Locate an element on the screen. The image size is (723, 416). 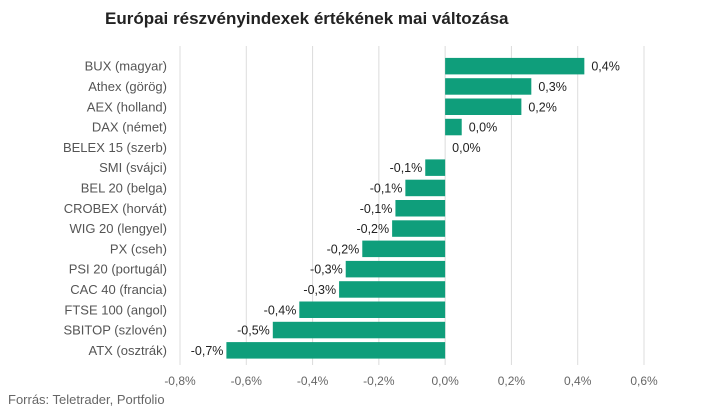
x-tick-label: 0,6% is located at coordinates (644, 381).